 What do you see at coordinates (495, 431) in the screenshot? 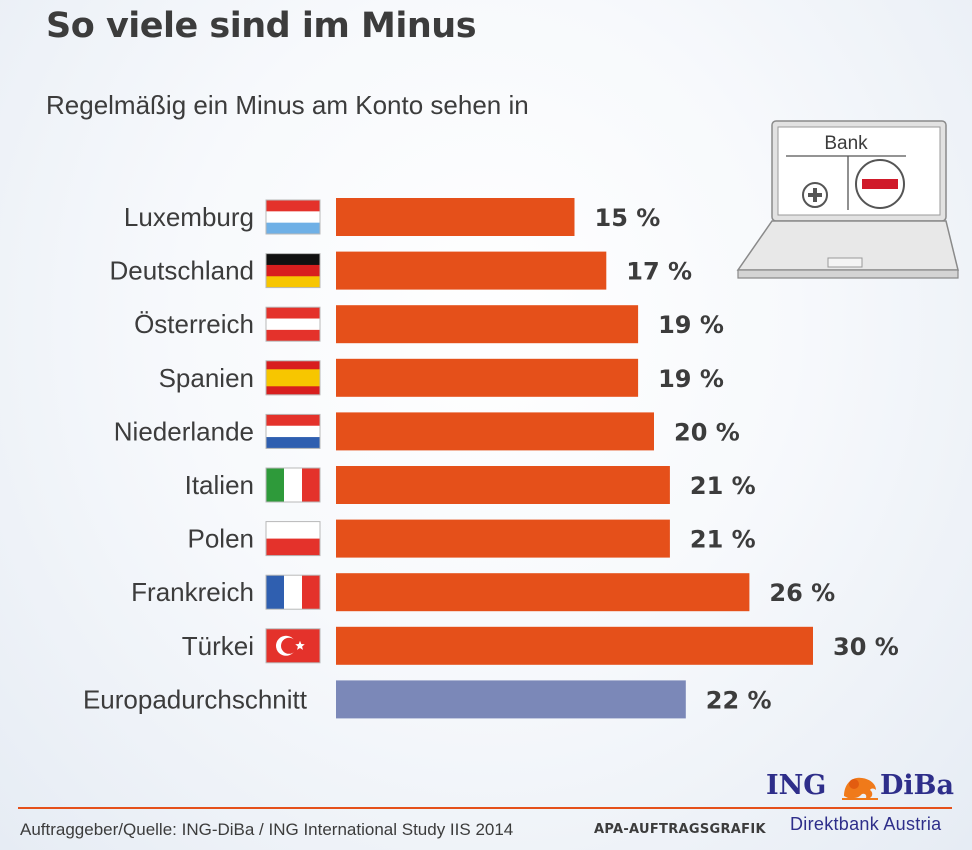
I see `bar-niederlande` at bounding box center [495, 431].